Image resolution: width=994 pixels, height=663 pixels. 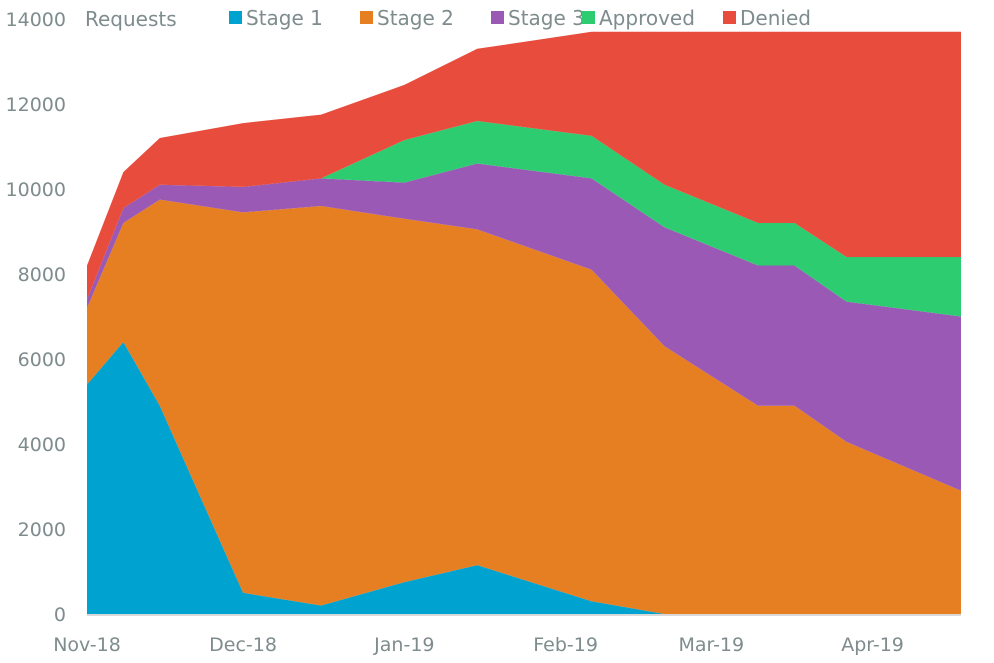 I want to click on legend-label: Denied, so click(x=775, y=18).